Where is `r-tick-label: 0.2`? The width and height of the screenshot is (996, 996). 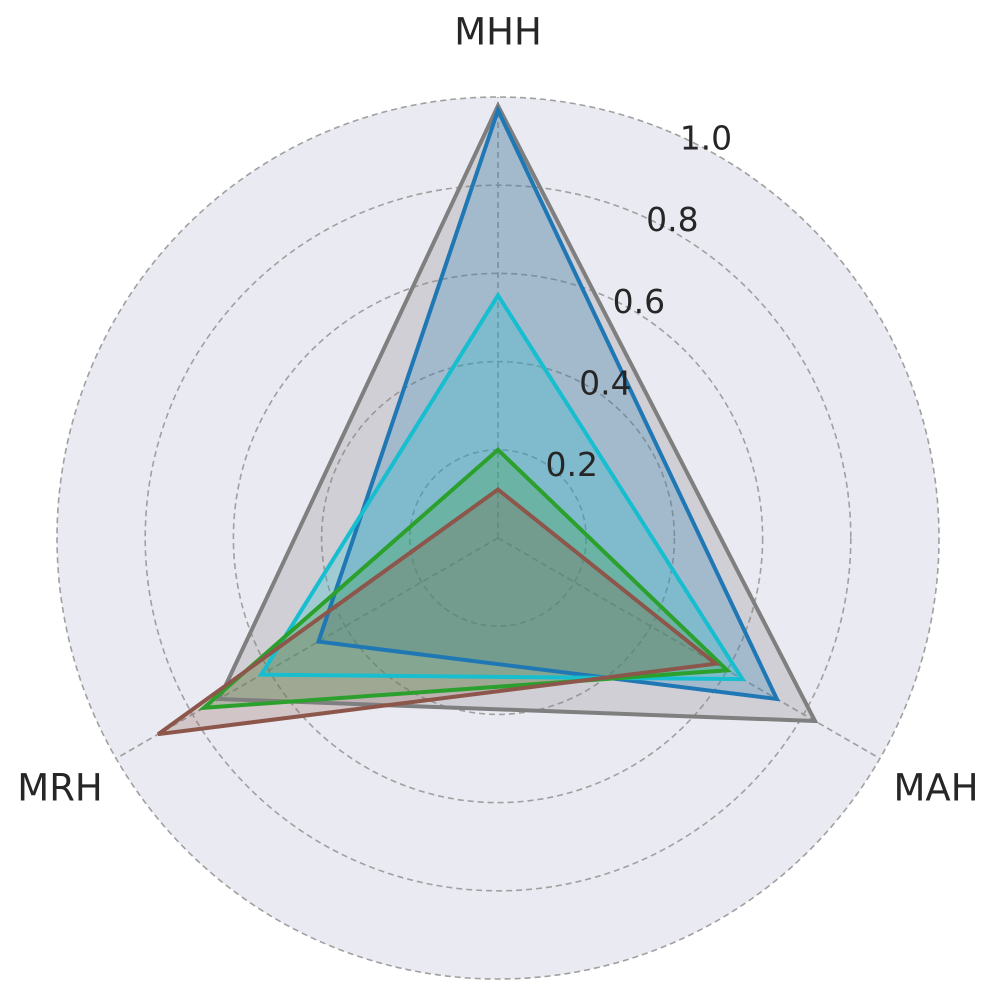 r-tick-label: 0.2 is located at coordinates (572, 464).